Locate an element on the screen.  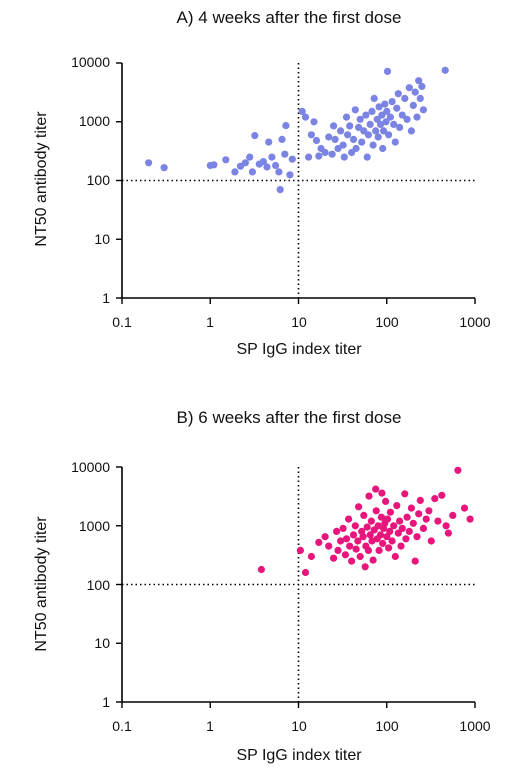
panel-a-y-tick-label-1: 10 is located at coordinates (102, 239).